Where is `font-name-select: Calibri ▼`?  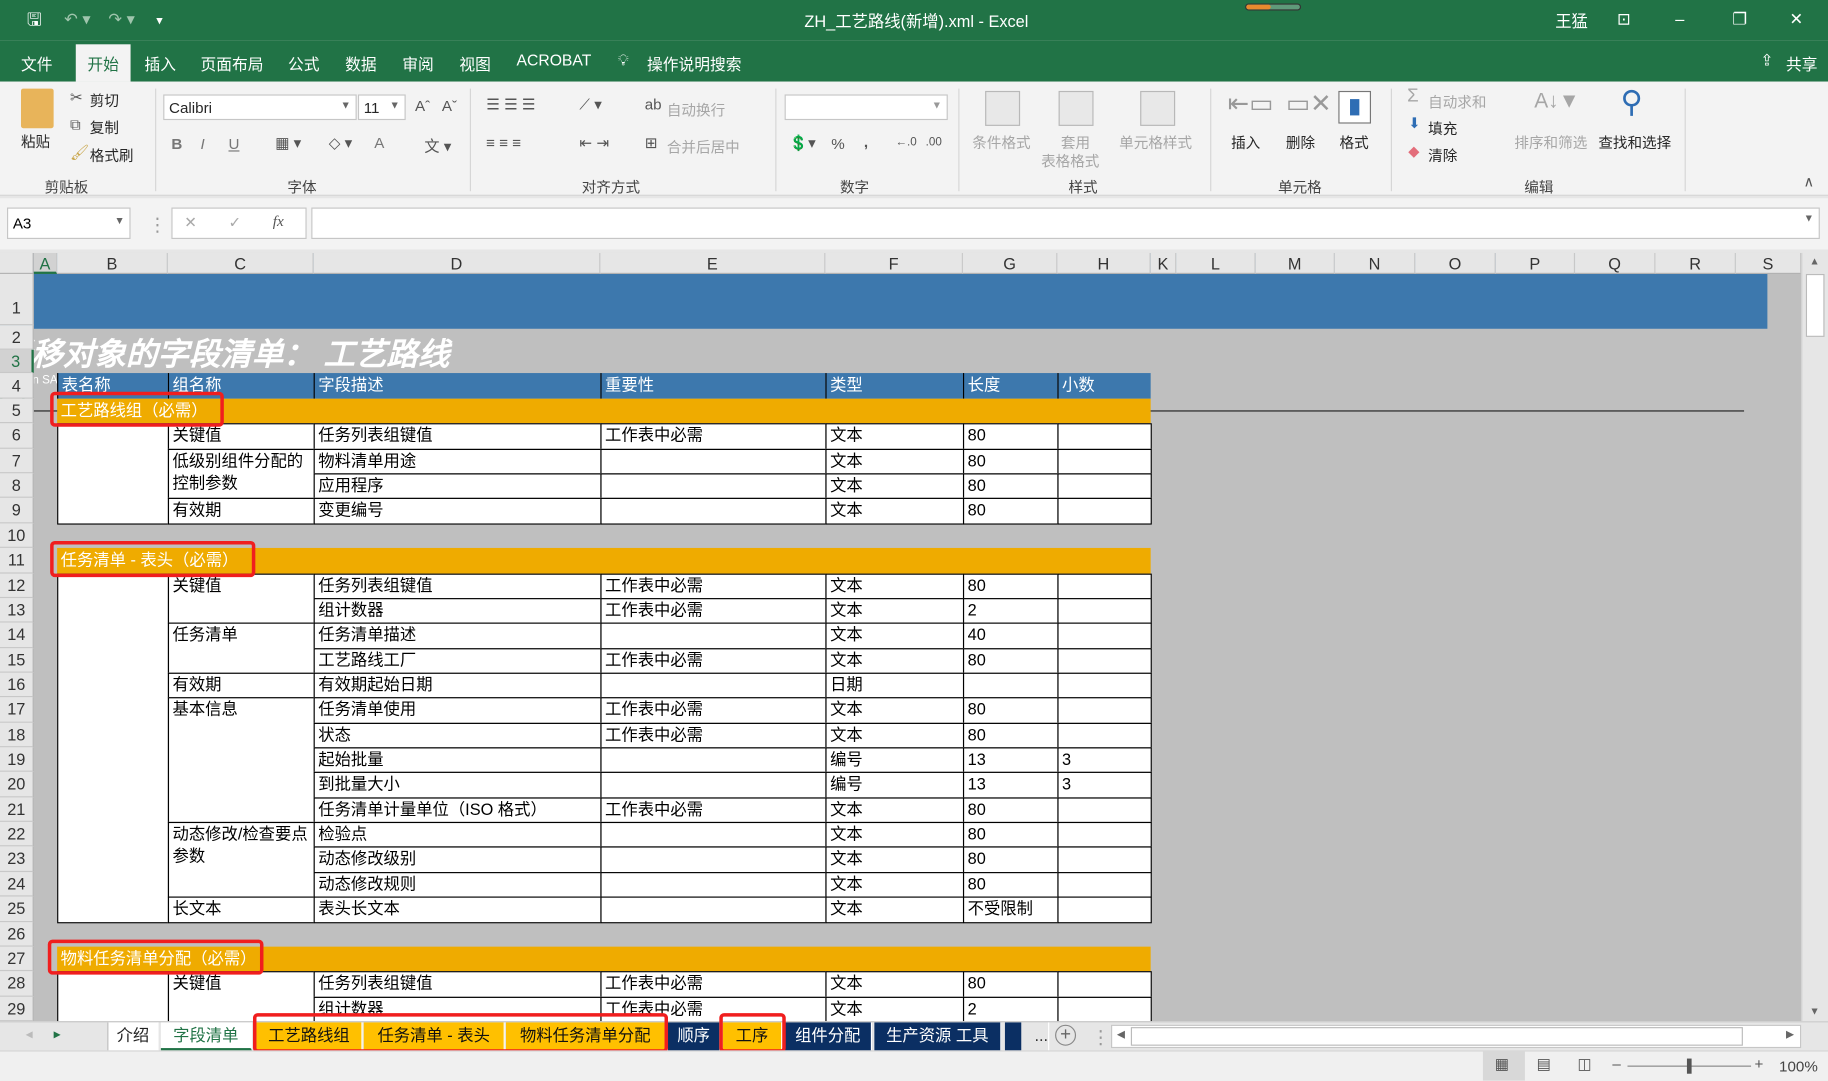 font-name-select: Calibri ▼ is located at coordinates (260, 107).